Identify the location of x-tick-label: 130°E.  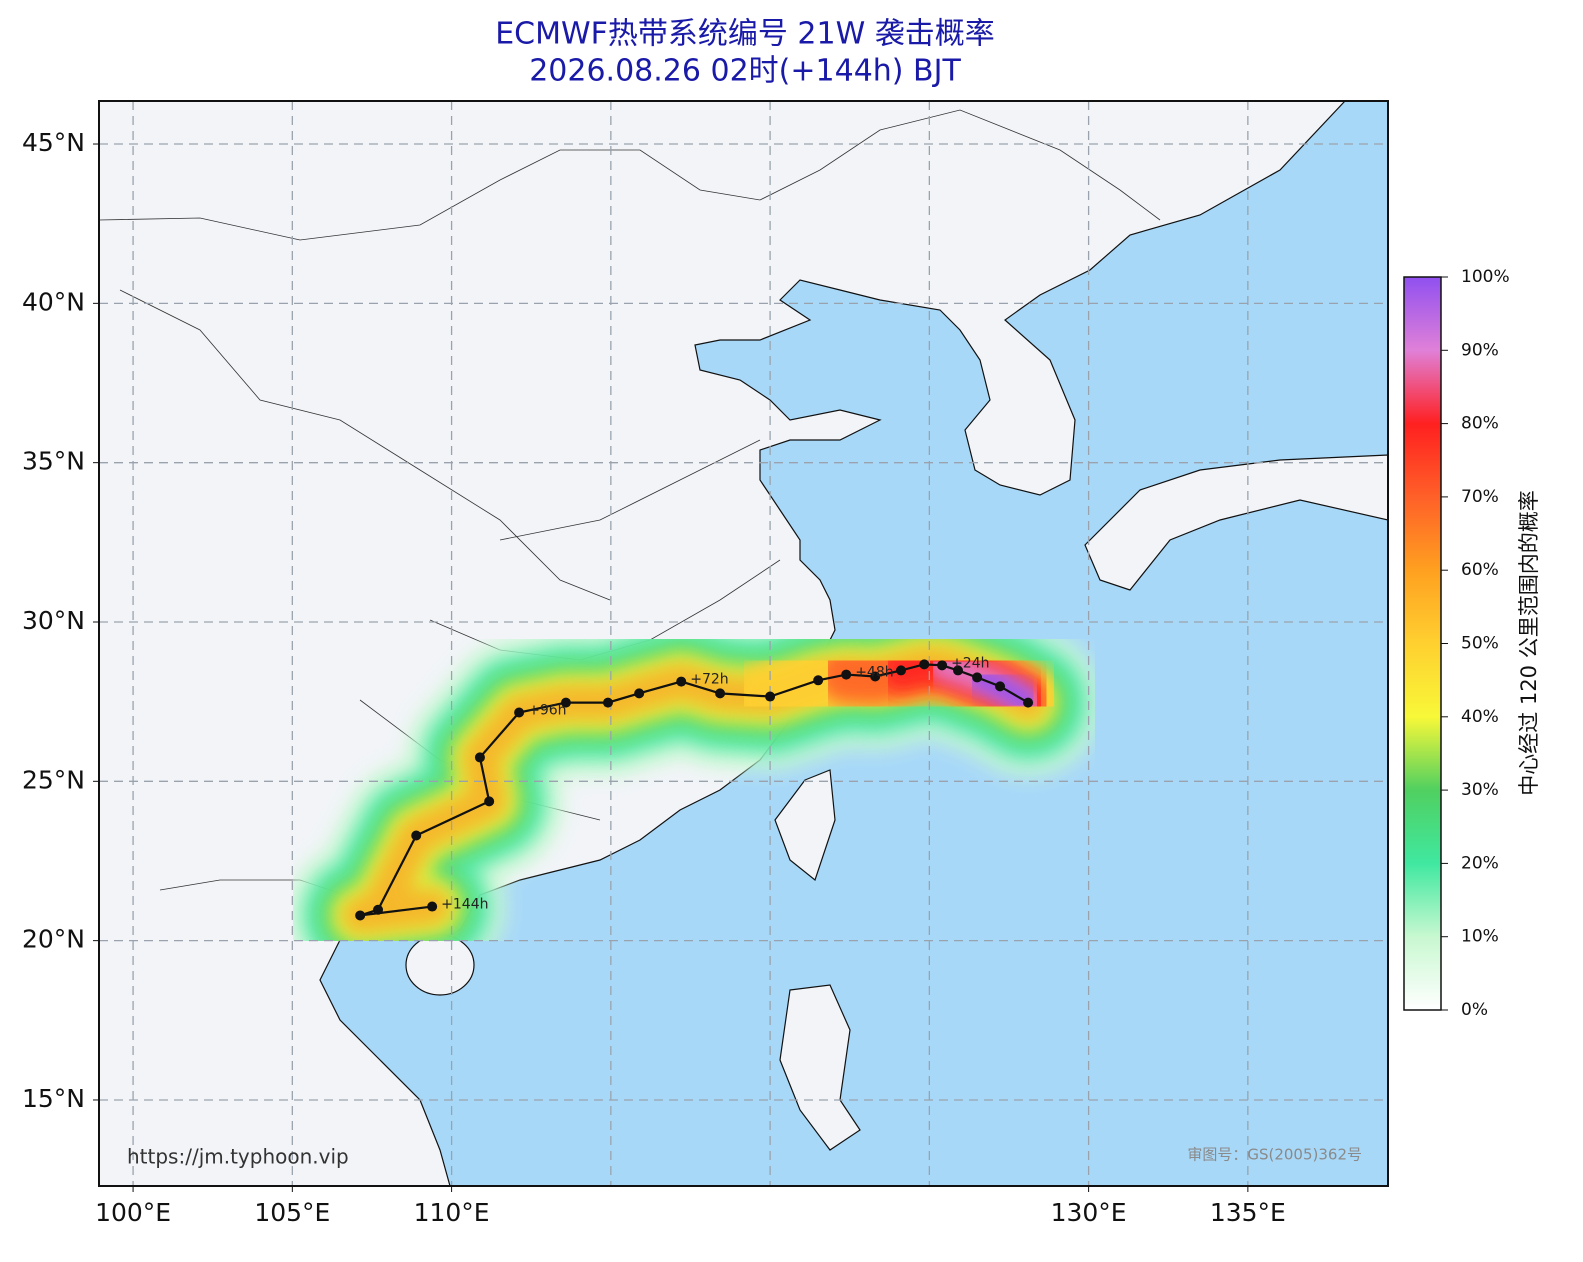
(1089, 1212).